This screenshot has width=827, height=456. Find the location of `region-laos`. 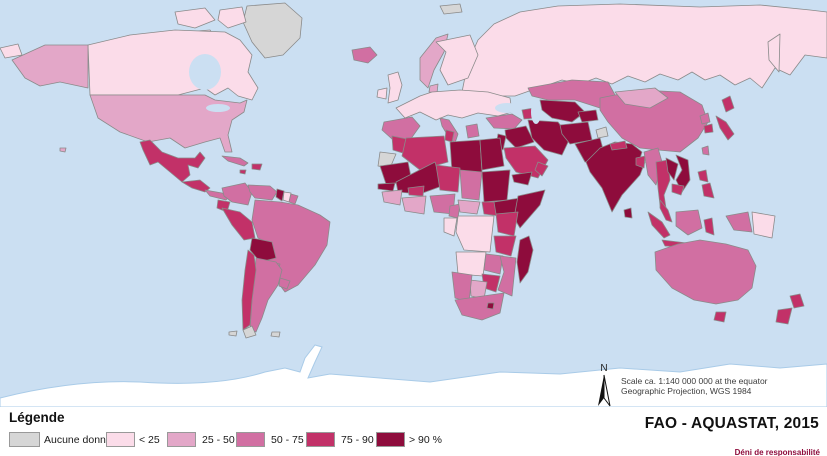

region-laos is located at coordinates (672, 169).